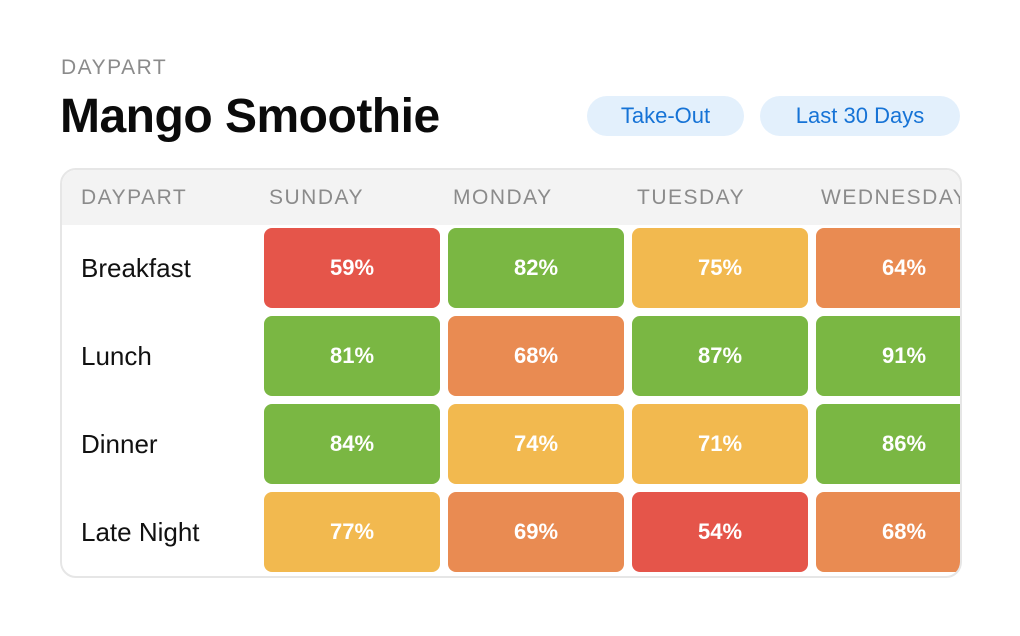 This screenshot has width=1020, height=636. Describe the element at coordinates (352, 268) in the screenshot. I see `heat-cell: 59%` at that location.